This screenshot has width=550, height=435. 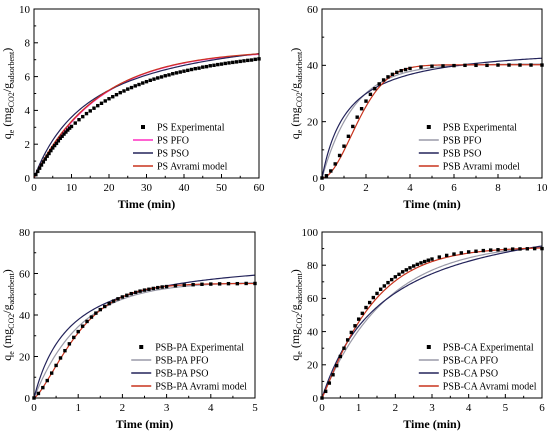 What do you see at coordinates (260, 188) in the screenshot?
I see `x-tick-label: 60` at bounding box center [260, 188].